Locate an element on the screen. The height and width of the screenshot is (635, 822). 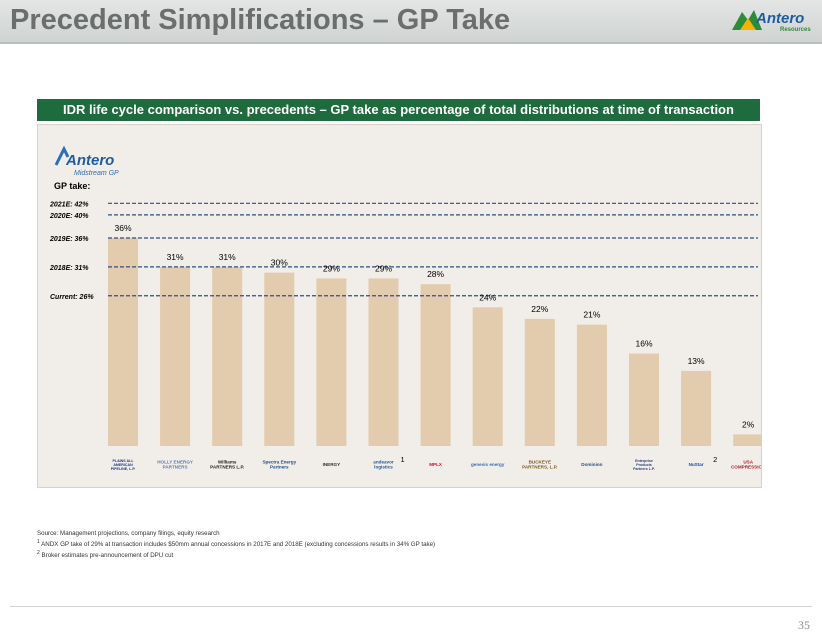
ref-label-1: 2021E: 42% is located at coordinates (69, 204).